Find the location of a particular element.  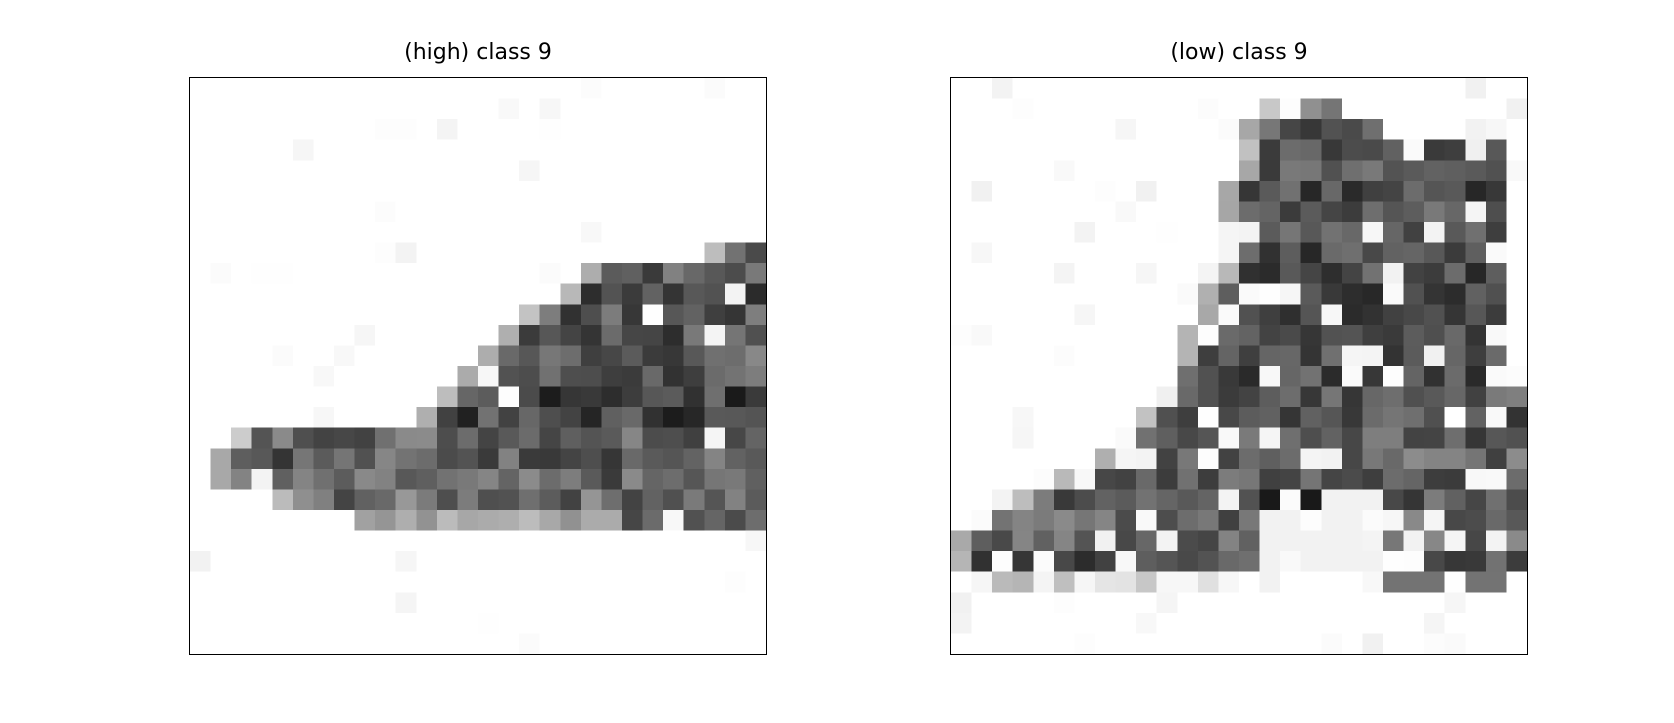

panel-title-low: (low) class 9 is located at coordinates (1239, 52).